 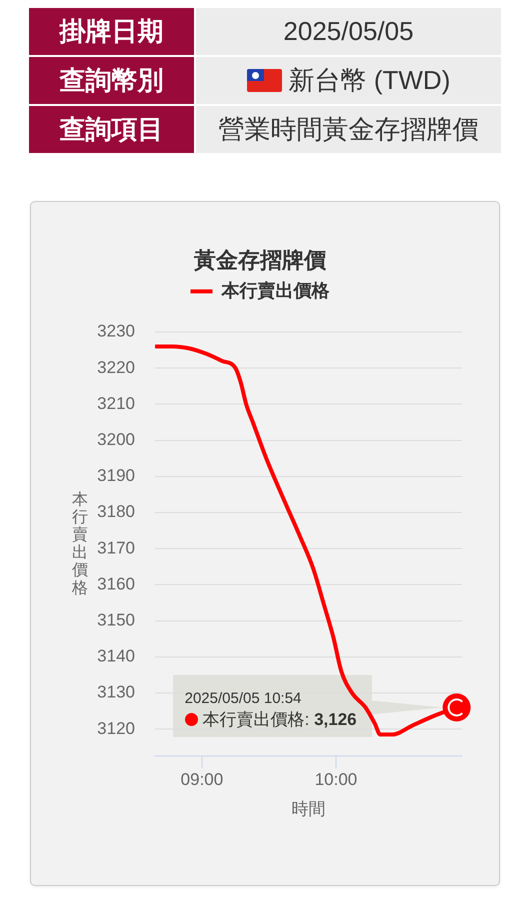 What do you see at coordinates (336, 780) in the screenshot?
I see `x-tick-label: 10:00` at bounding box center [336, 780].